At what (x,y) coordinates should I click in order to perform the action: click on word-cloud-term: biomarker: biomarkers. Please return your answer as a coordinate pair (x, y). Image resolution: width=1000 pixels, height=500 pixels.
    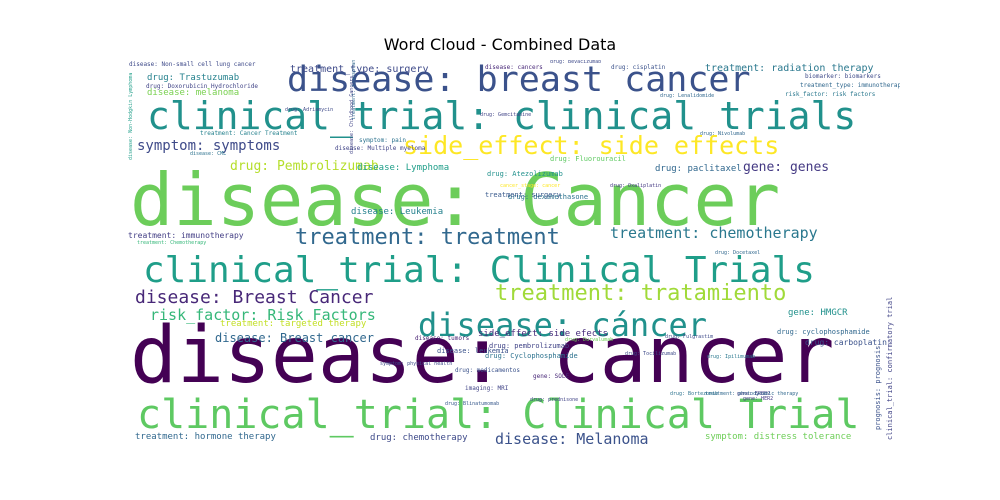
    Looking at the image, I should click on (843, 76).